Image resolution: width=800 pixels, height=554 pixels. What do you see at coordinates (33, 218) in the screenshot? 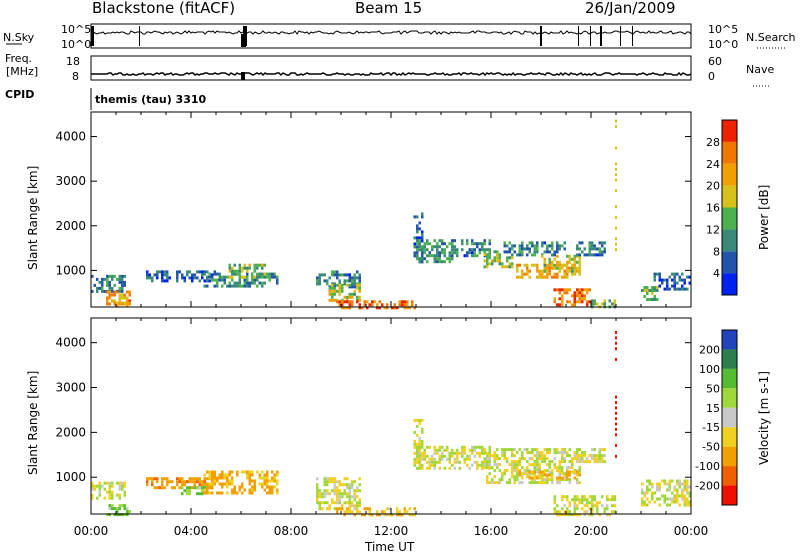
I see `power-ylabel: Slant Range [km]` at bounding box center [33, 218].